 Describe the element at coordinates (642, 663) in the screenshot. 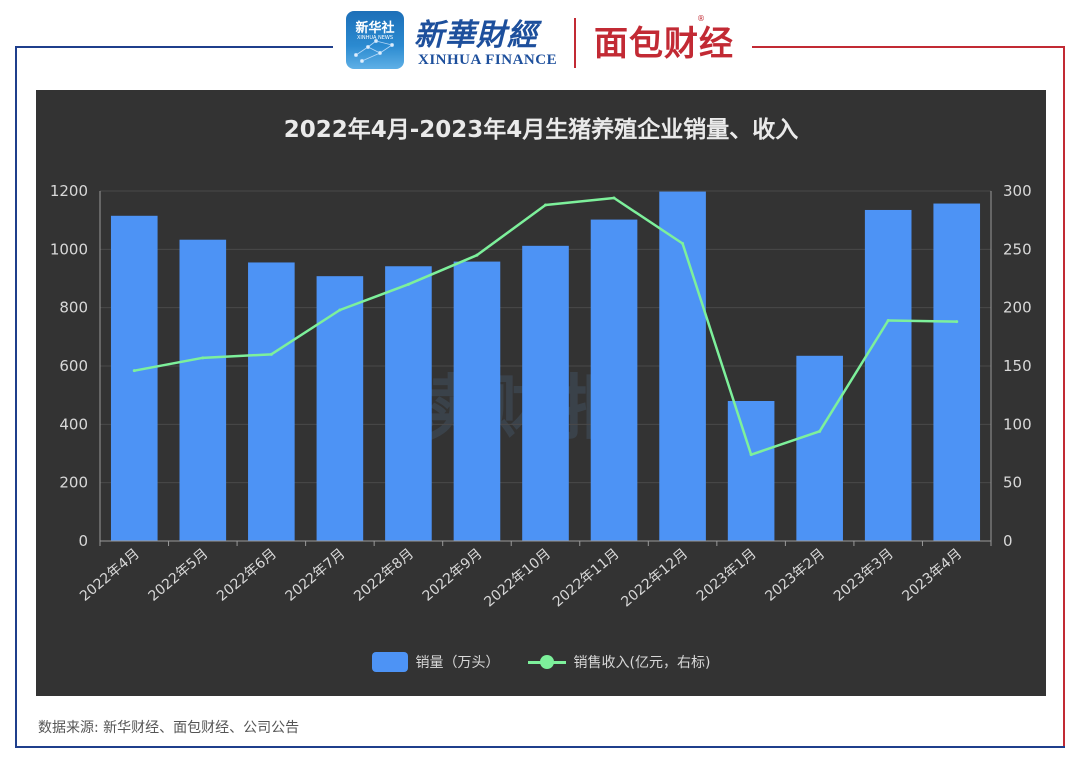

I see `legend-label-revenue: 销售收入(亿元，右标)` at that location.